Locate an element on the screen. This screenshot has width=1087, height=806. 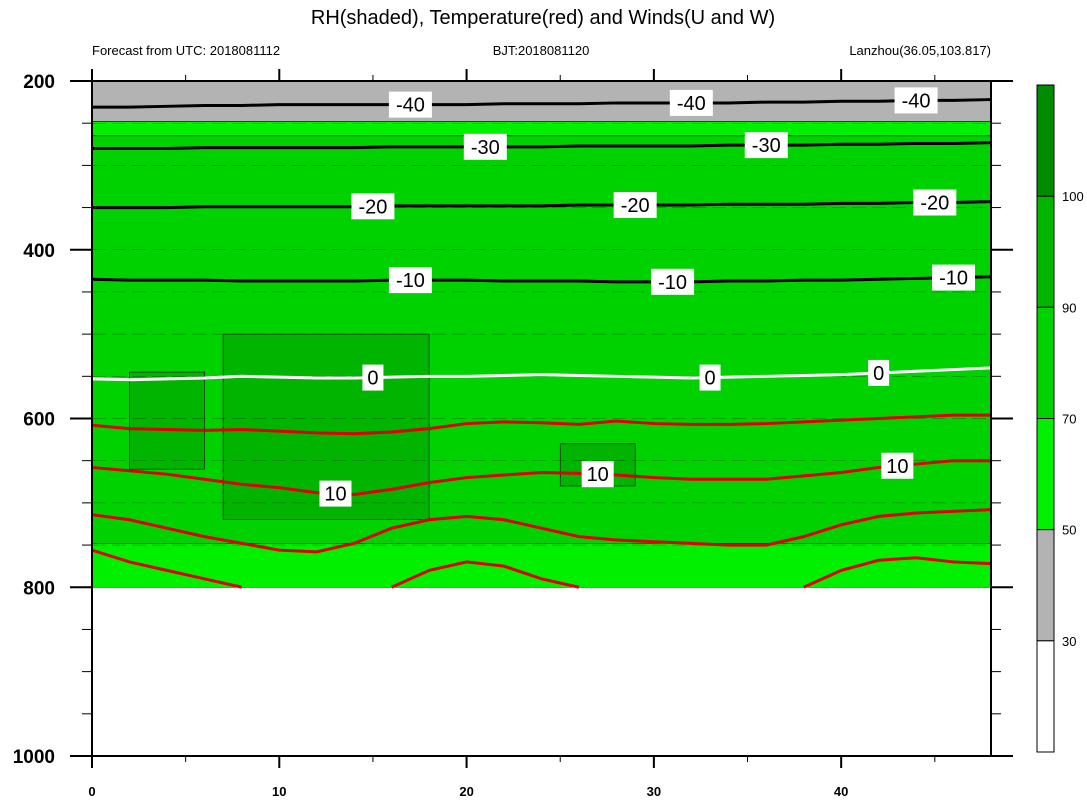
local-time-label: BJT:2018081120 is located at coordinates (541, 50).